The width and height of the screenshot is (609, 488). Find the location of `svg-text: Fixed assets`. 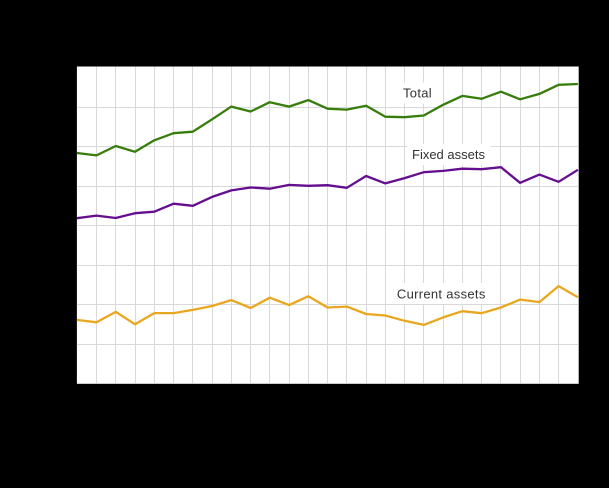

svg-text: Fixed assets is located at coordinates (448, 154).